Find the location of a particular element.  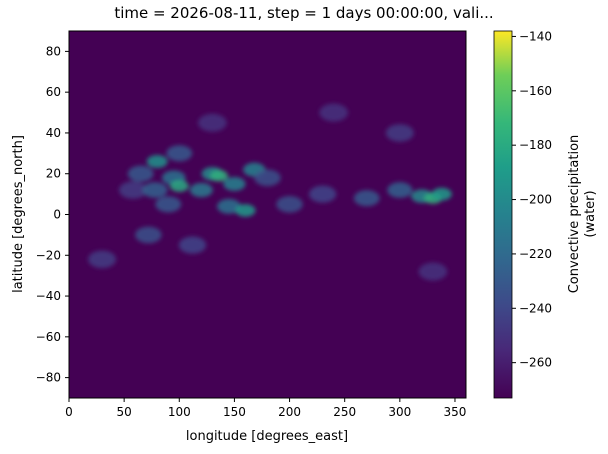

y-axis-label: latitude [degrees_north] is located at coordinates (18, 214).